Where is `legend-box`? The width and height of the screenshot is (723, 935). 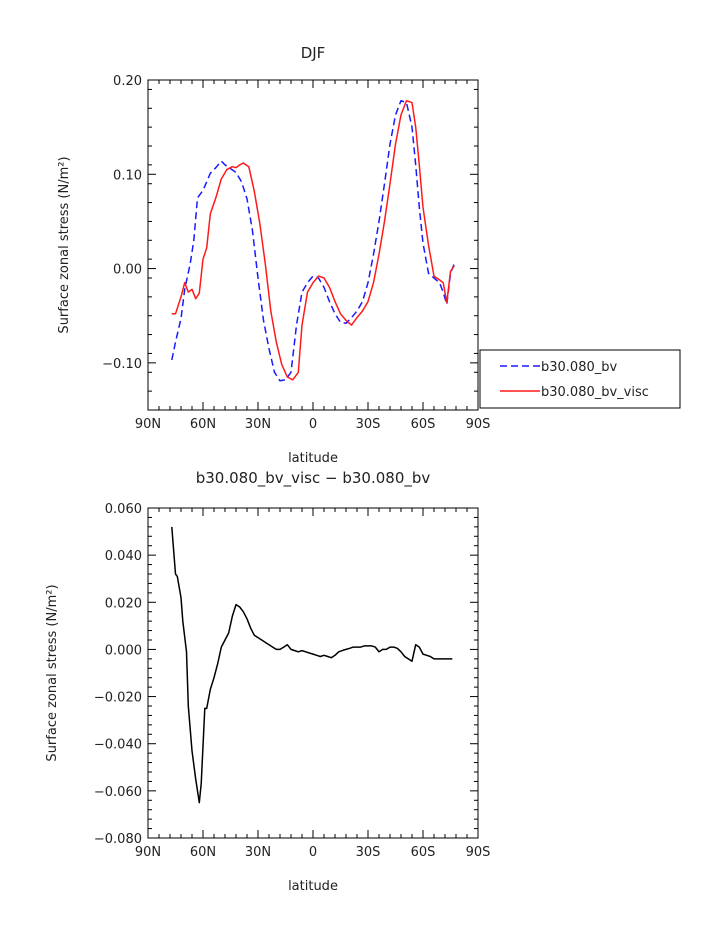 legend-box is located at coordinates (580, 379).